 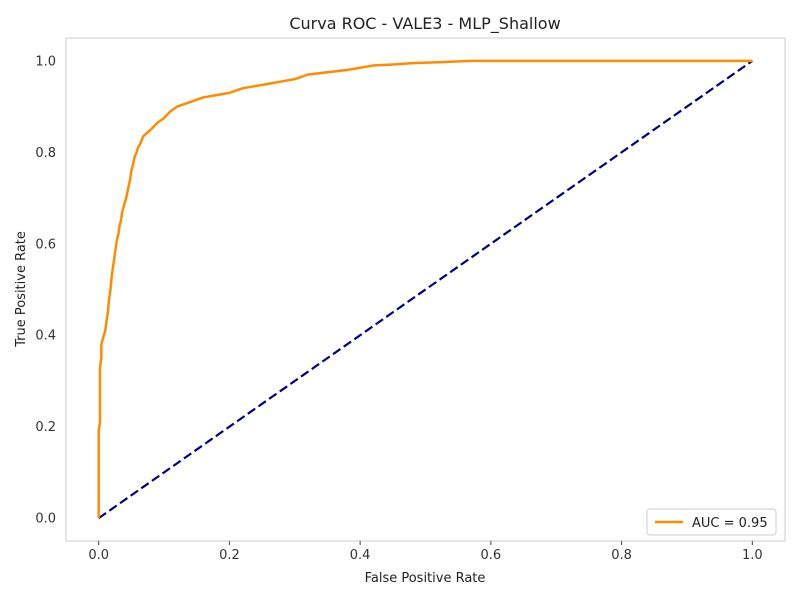 What do you see at coordinates (45, 336) in the screenshot?
I see `y-tick-label: 0.4` at bounding box center [45, 336].